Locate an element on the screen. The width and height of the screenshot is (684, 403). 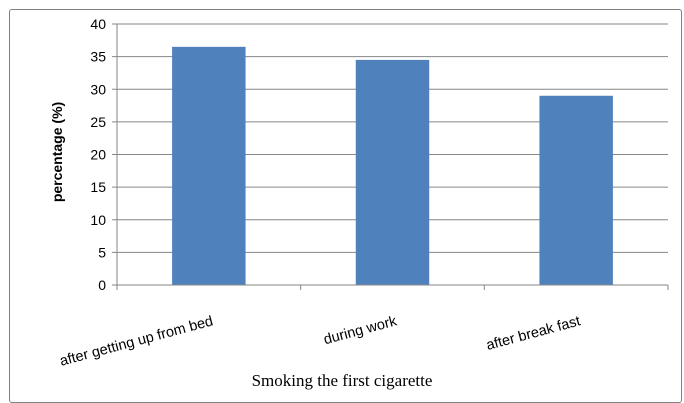
x-category-label: after getting up from bed is located at coordinates (136, 341).